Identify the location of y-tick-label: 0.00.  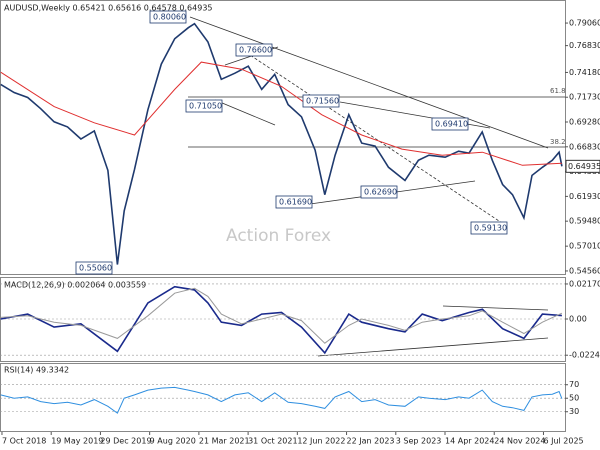
(578, 318).